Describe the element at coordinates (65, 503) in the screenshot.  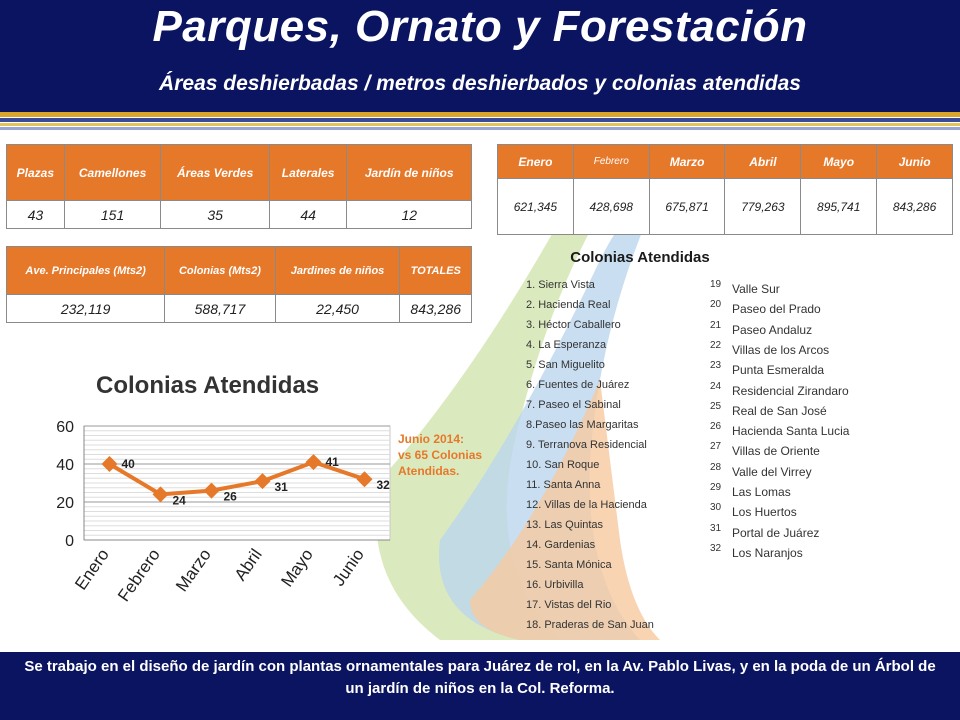
I see `y-tick-label: 20` at that location.